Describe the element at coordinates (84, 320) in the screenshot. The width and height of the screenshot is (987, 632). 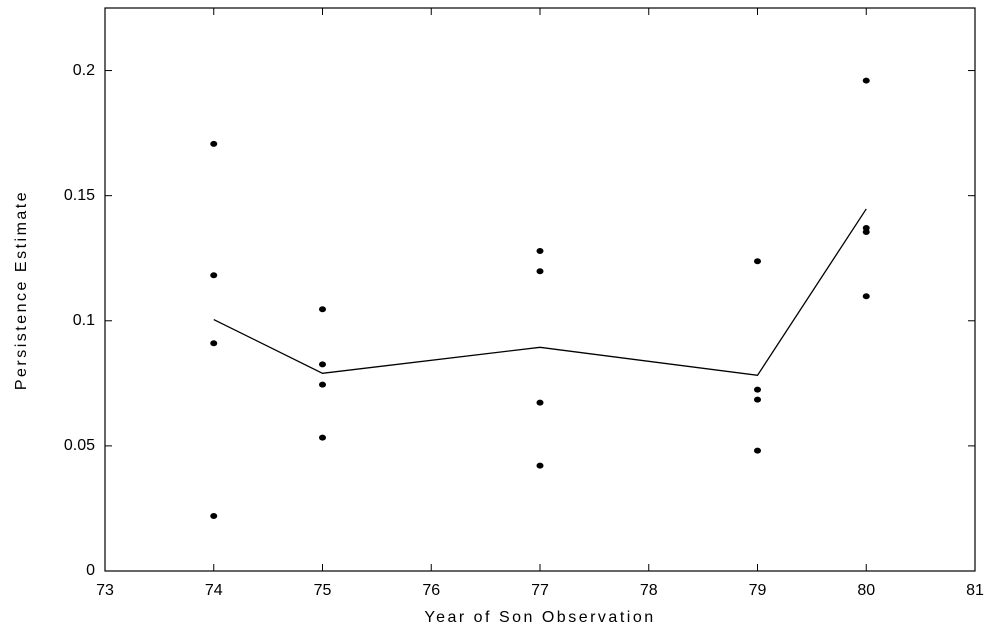
I see `y-tick-label: 0.1` at that location.